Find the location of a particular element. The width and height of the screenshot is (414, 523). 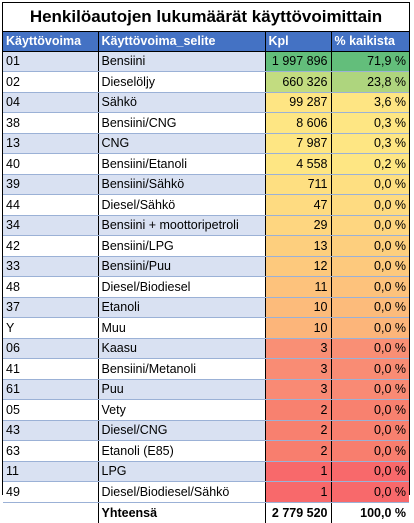

code-cell: 63 is located at coordinates (51, 451).